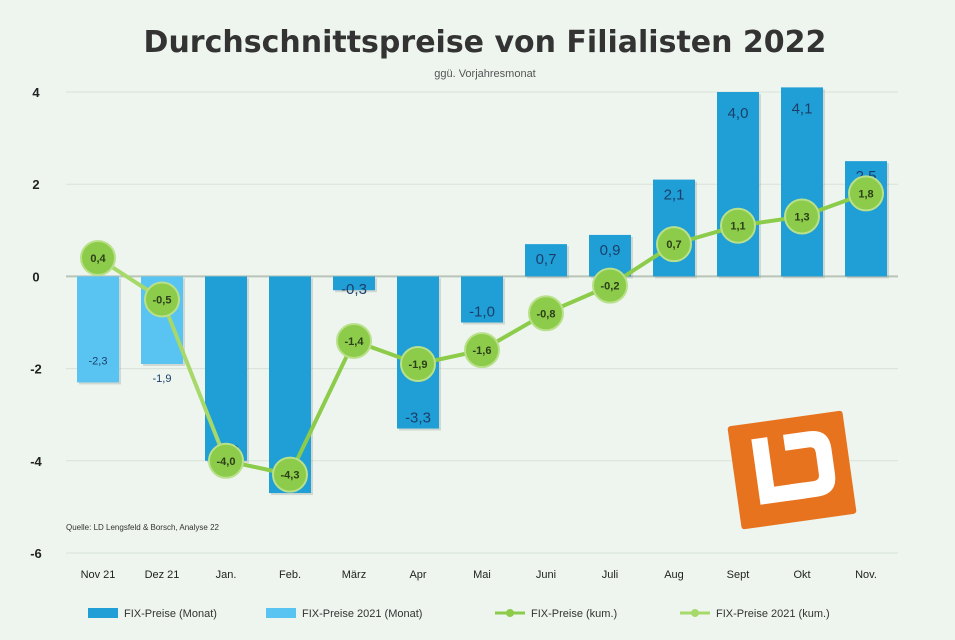 The image size is (955, 640). I want to click on chart-subtitle: ggü. Vorjahresmonat, so click(485, 74).